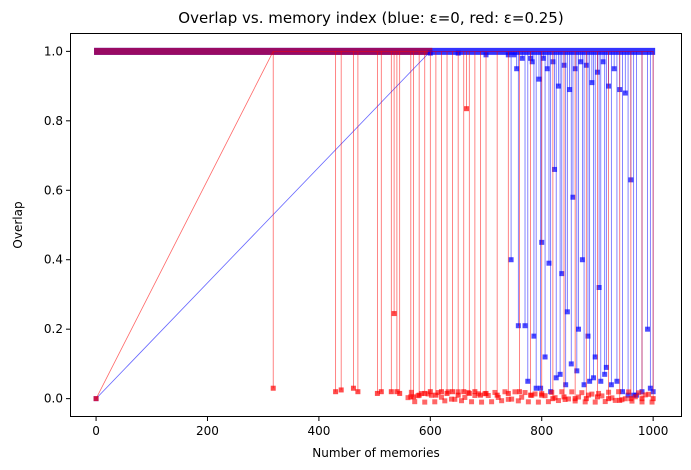  Describe the element at coordinates (18, 224) in the screenshot. I see `y-axis-label: Overlap` at that location.